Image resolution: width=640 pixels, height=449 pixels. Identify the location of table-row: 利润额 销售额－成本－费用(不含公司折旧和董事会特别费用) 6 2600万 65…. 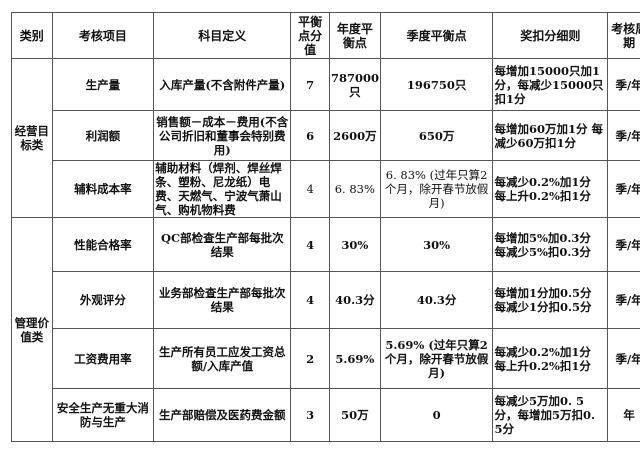
(326, 135).